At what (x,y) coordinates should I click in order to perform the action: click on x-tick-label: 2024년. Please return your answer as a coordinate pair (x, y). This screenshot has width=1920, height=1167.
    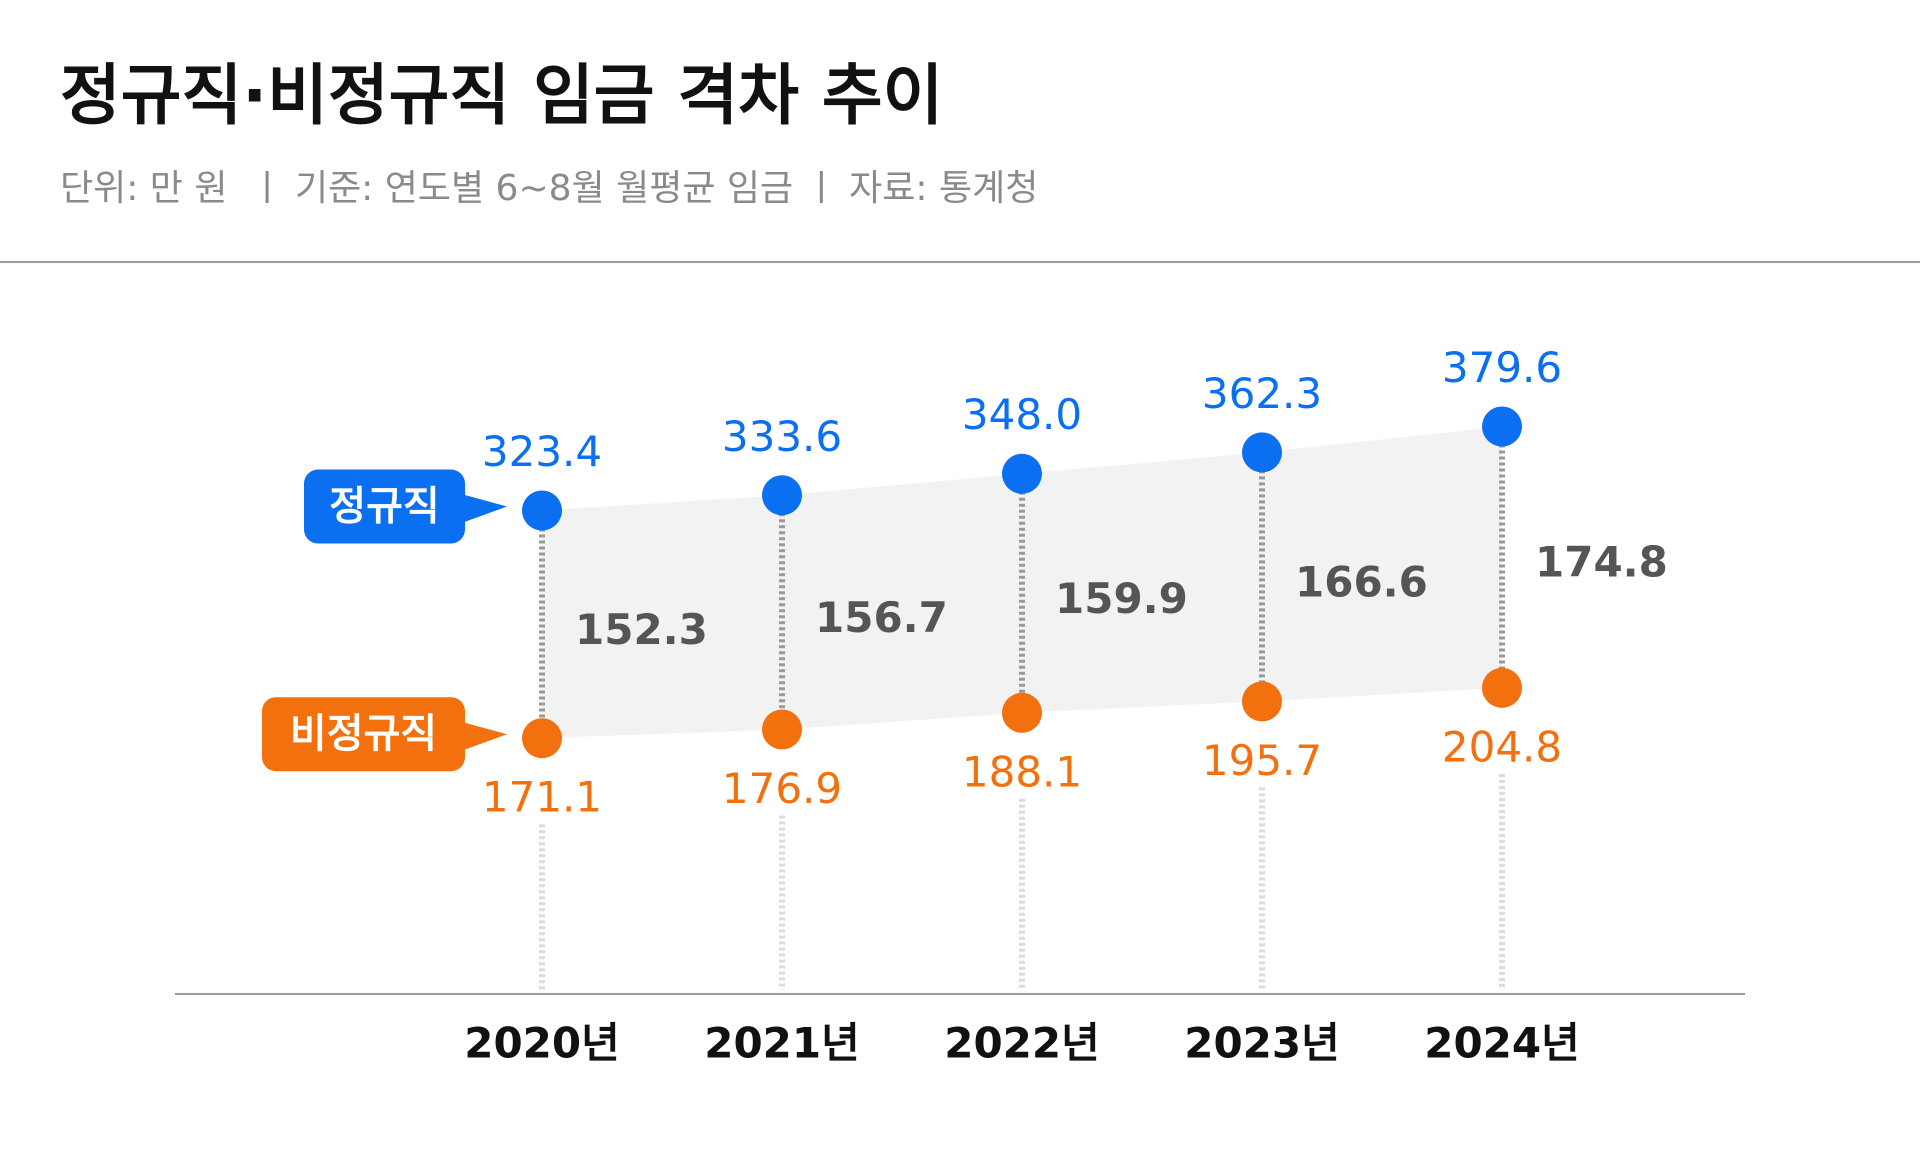
    Looking at the image, I should click on (1502, 1043).